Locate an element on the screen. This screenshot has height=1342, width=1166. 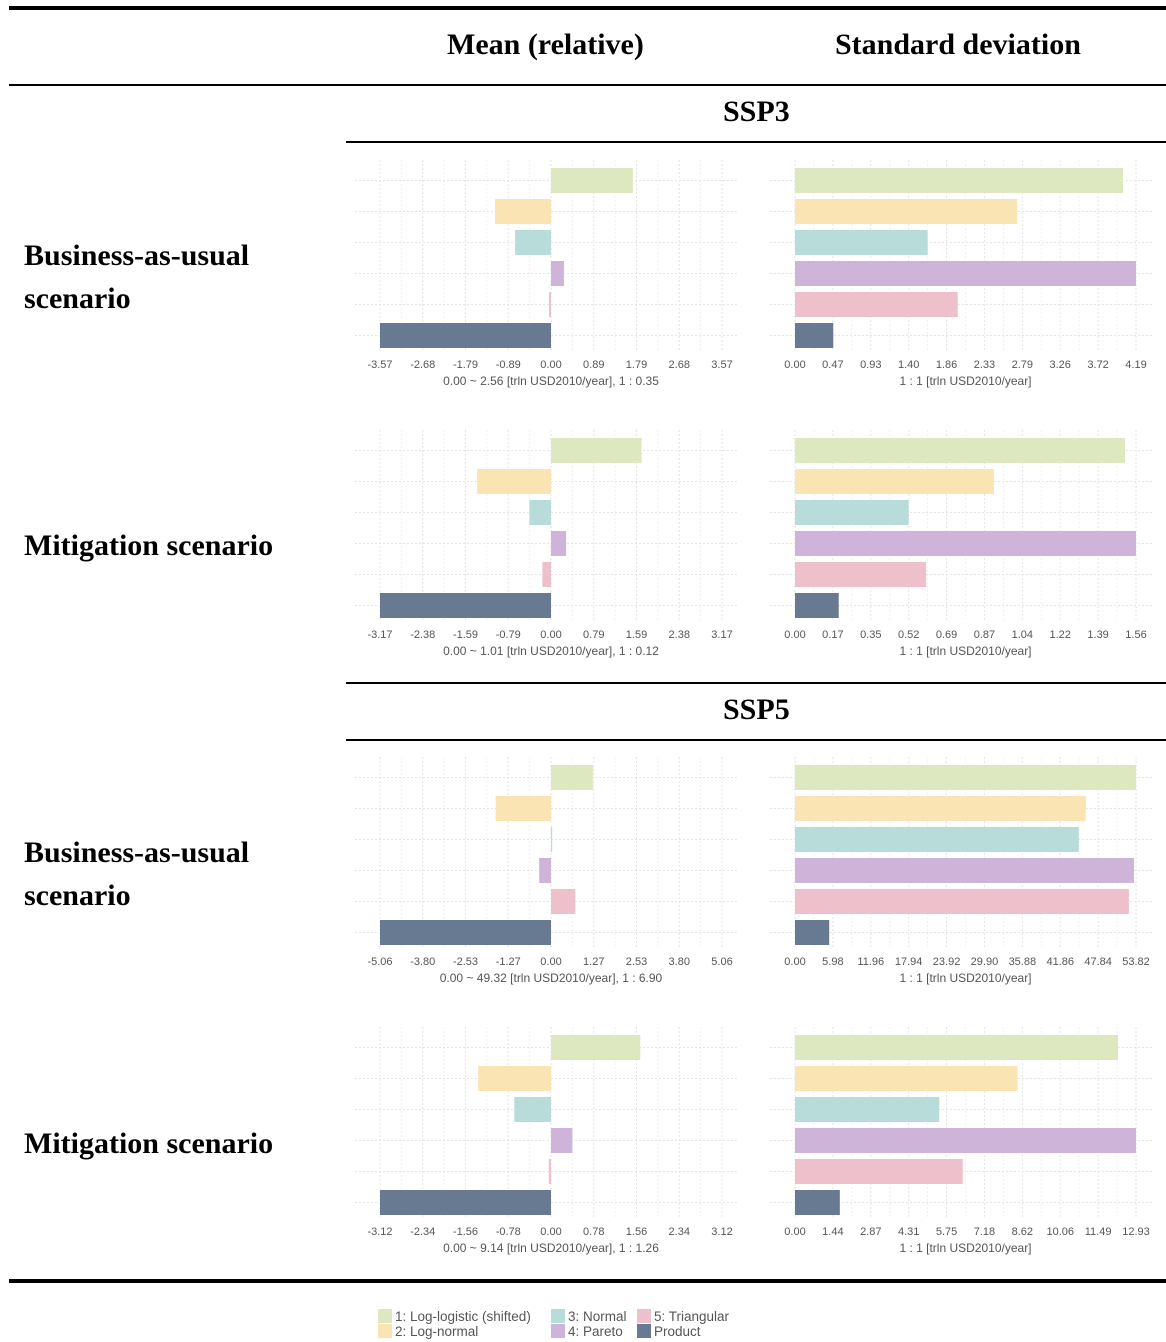
tick-label: 1.44 is located at coordinates (832, 1232).